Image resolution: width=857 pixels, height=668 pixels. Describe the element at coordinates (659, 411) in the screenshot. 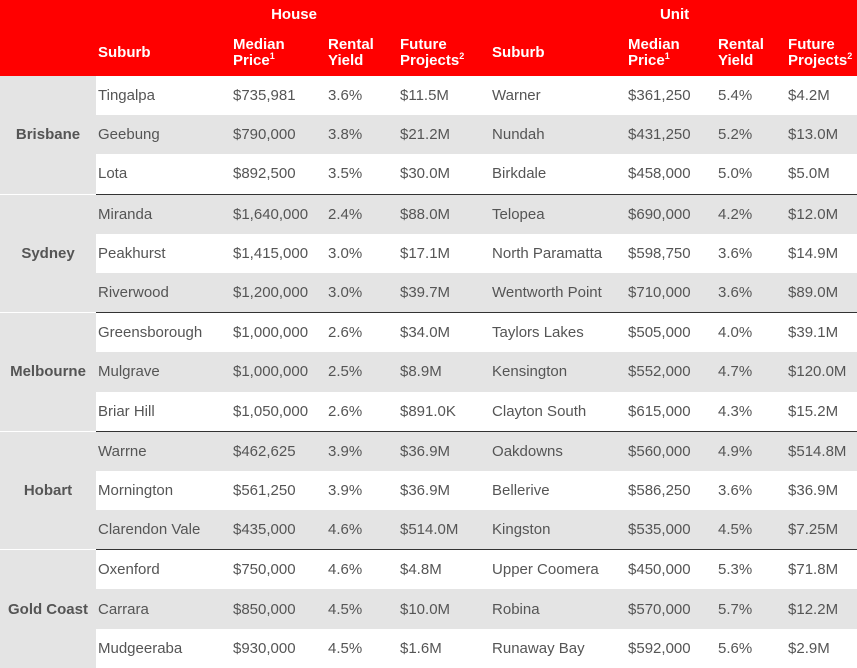

I see `unit-median-price: $615,000` at that location.